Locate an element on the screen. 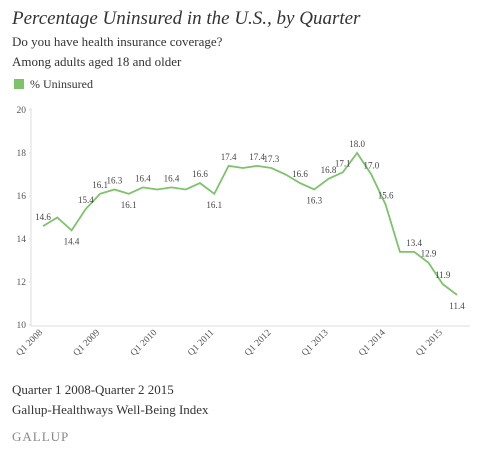 Image resolution: width=480 pixels, height=460 pixels. legend-label: % Uninsured is located at coordinates (61, 84).